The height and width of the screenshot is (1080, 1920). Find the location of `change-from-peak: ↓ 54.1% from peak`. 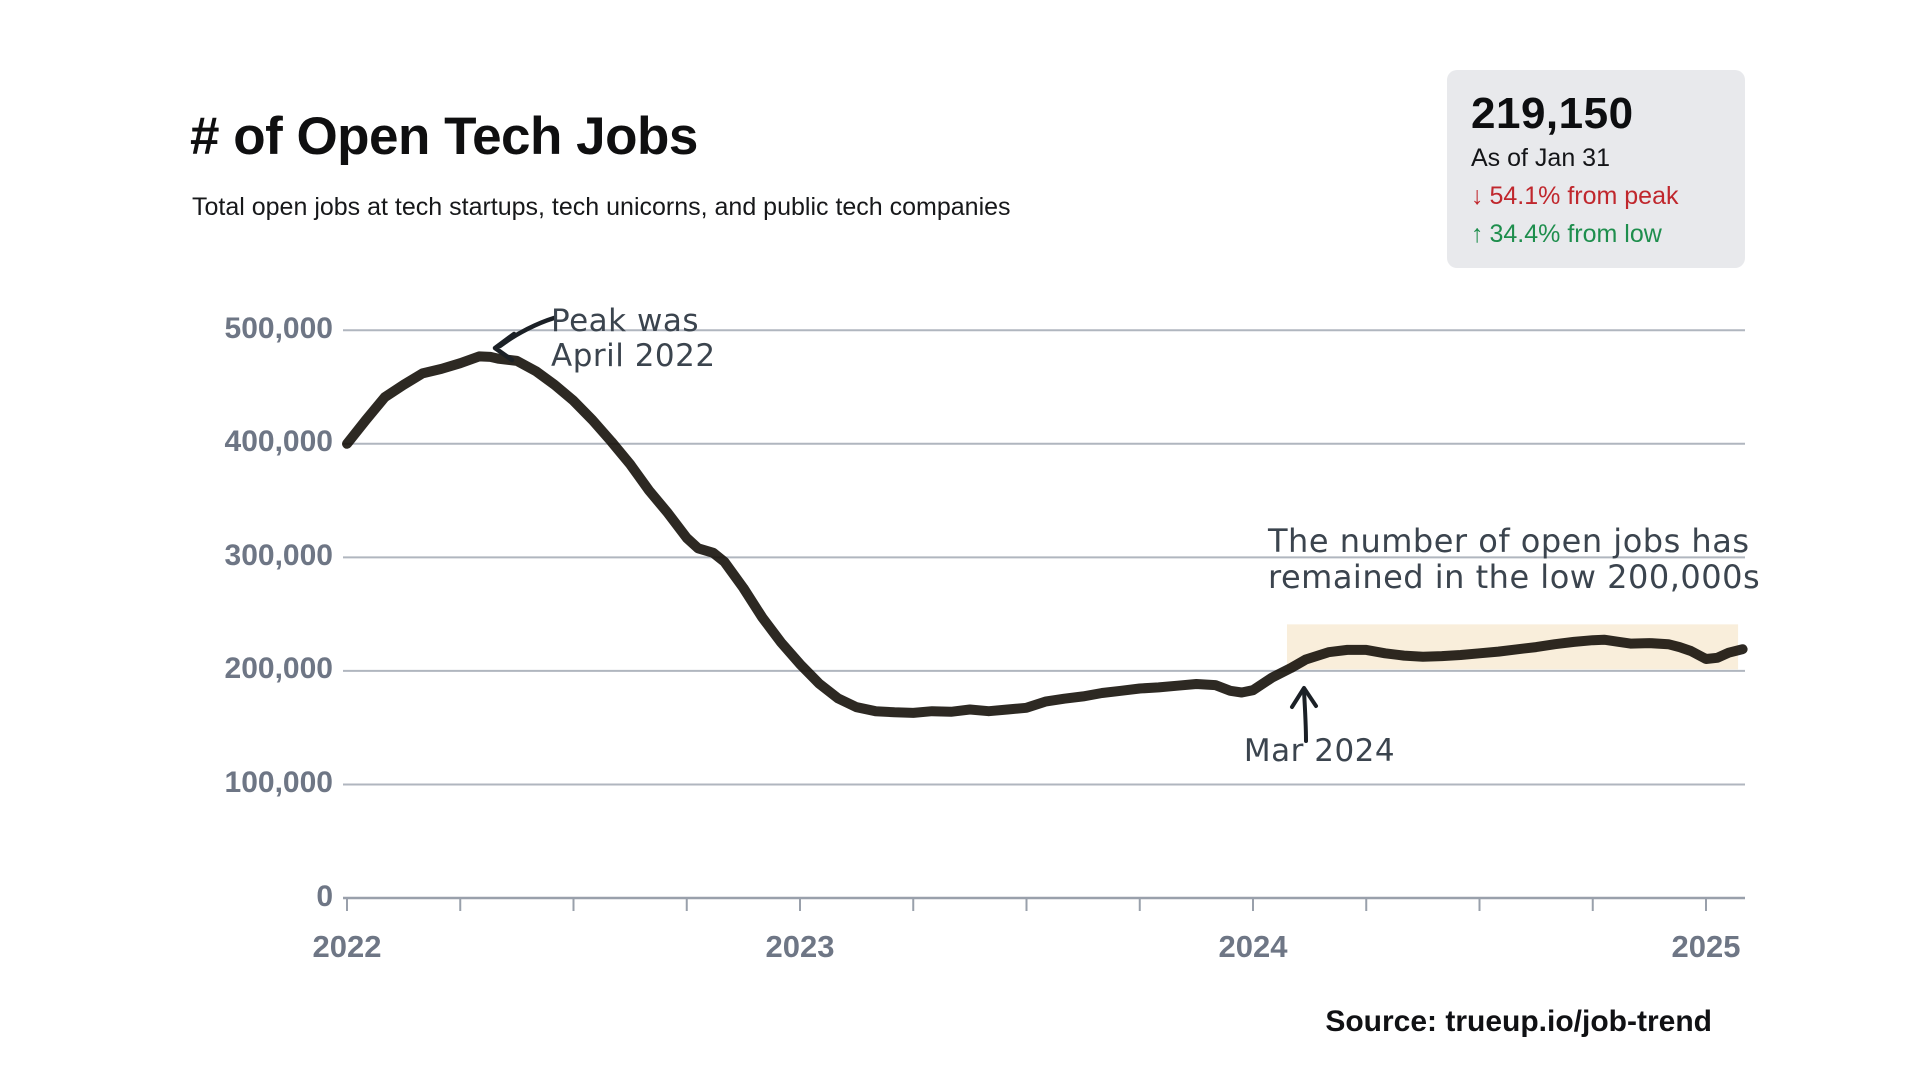

change-from-peak: ↓ 54.1% from peak is located at coordinates (1596, 196).